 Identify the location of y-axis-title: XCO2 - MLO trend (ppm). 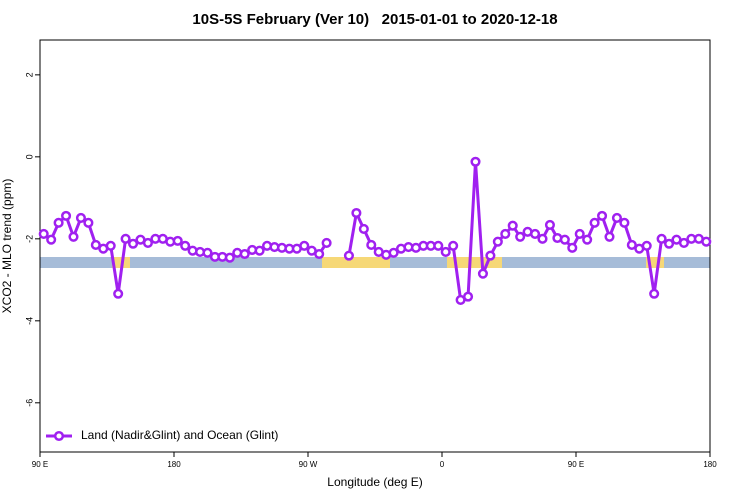
(7, 246).